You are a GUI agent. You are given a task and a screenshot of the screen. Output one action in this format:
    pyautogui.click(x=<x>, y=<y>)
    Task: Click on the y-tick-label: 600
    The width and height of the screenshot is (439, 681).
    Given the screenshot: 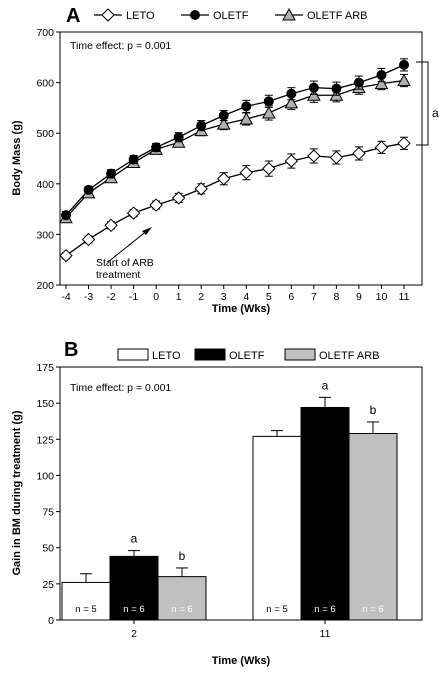 What is the action you would take?
    pyautogui.click(x=45, y=84)
    